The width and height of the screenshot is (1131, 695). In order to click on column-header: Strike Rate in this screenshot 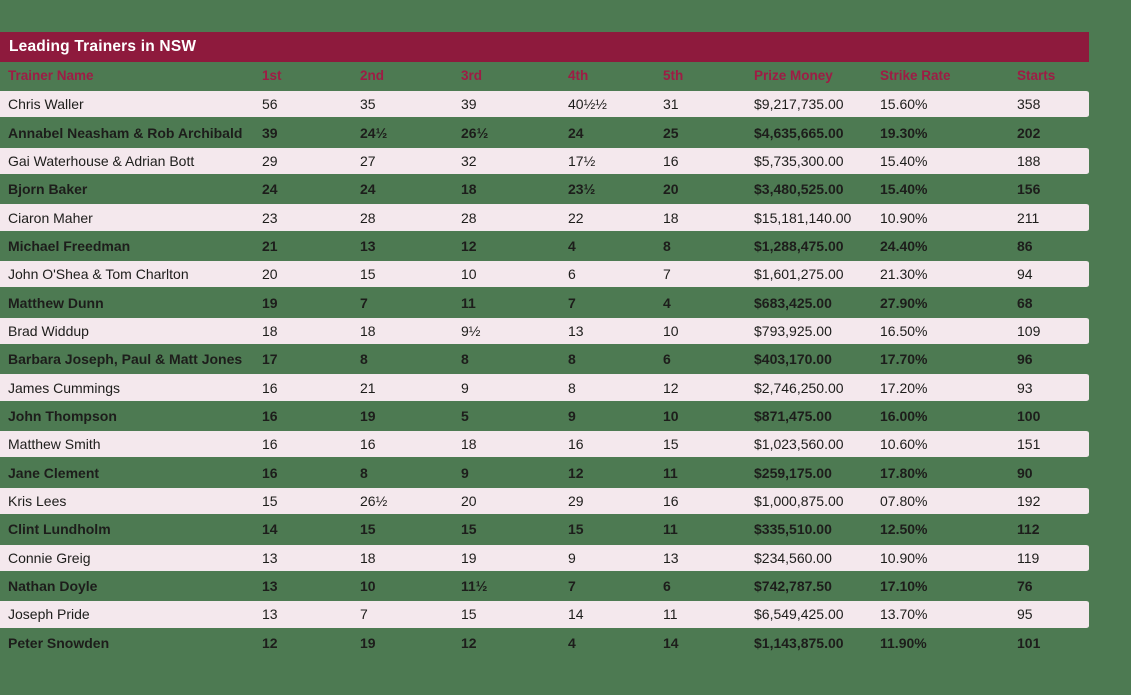, I will do `click(915, 76)`.